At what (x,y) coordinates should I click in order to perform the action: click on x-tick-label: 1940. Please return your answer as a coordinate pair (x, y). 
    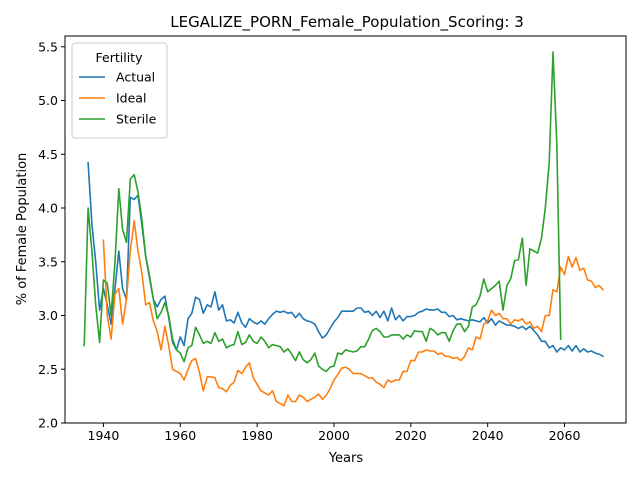
    Looking at the image, I should click on (104, 435).